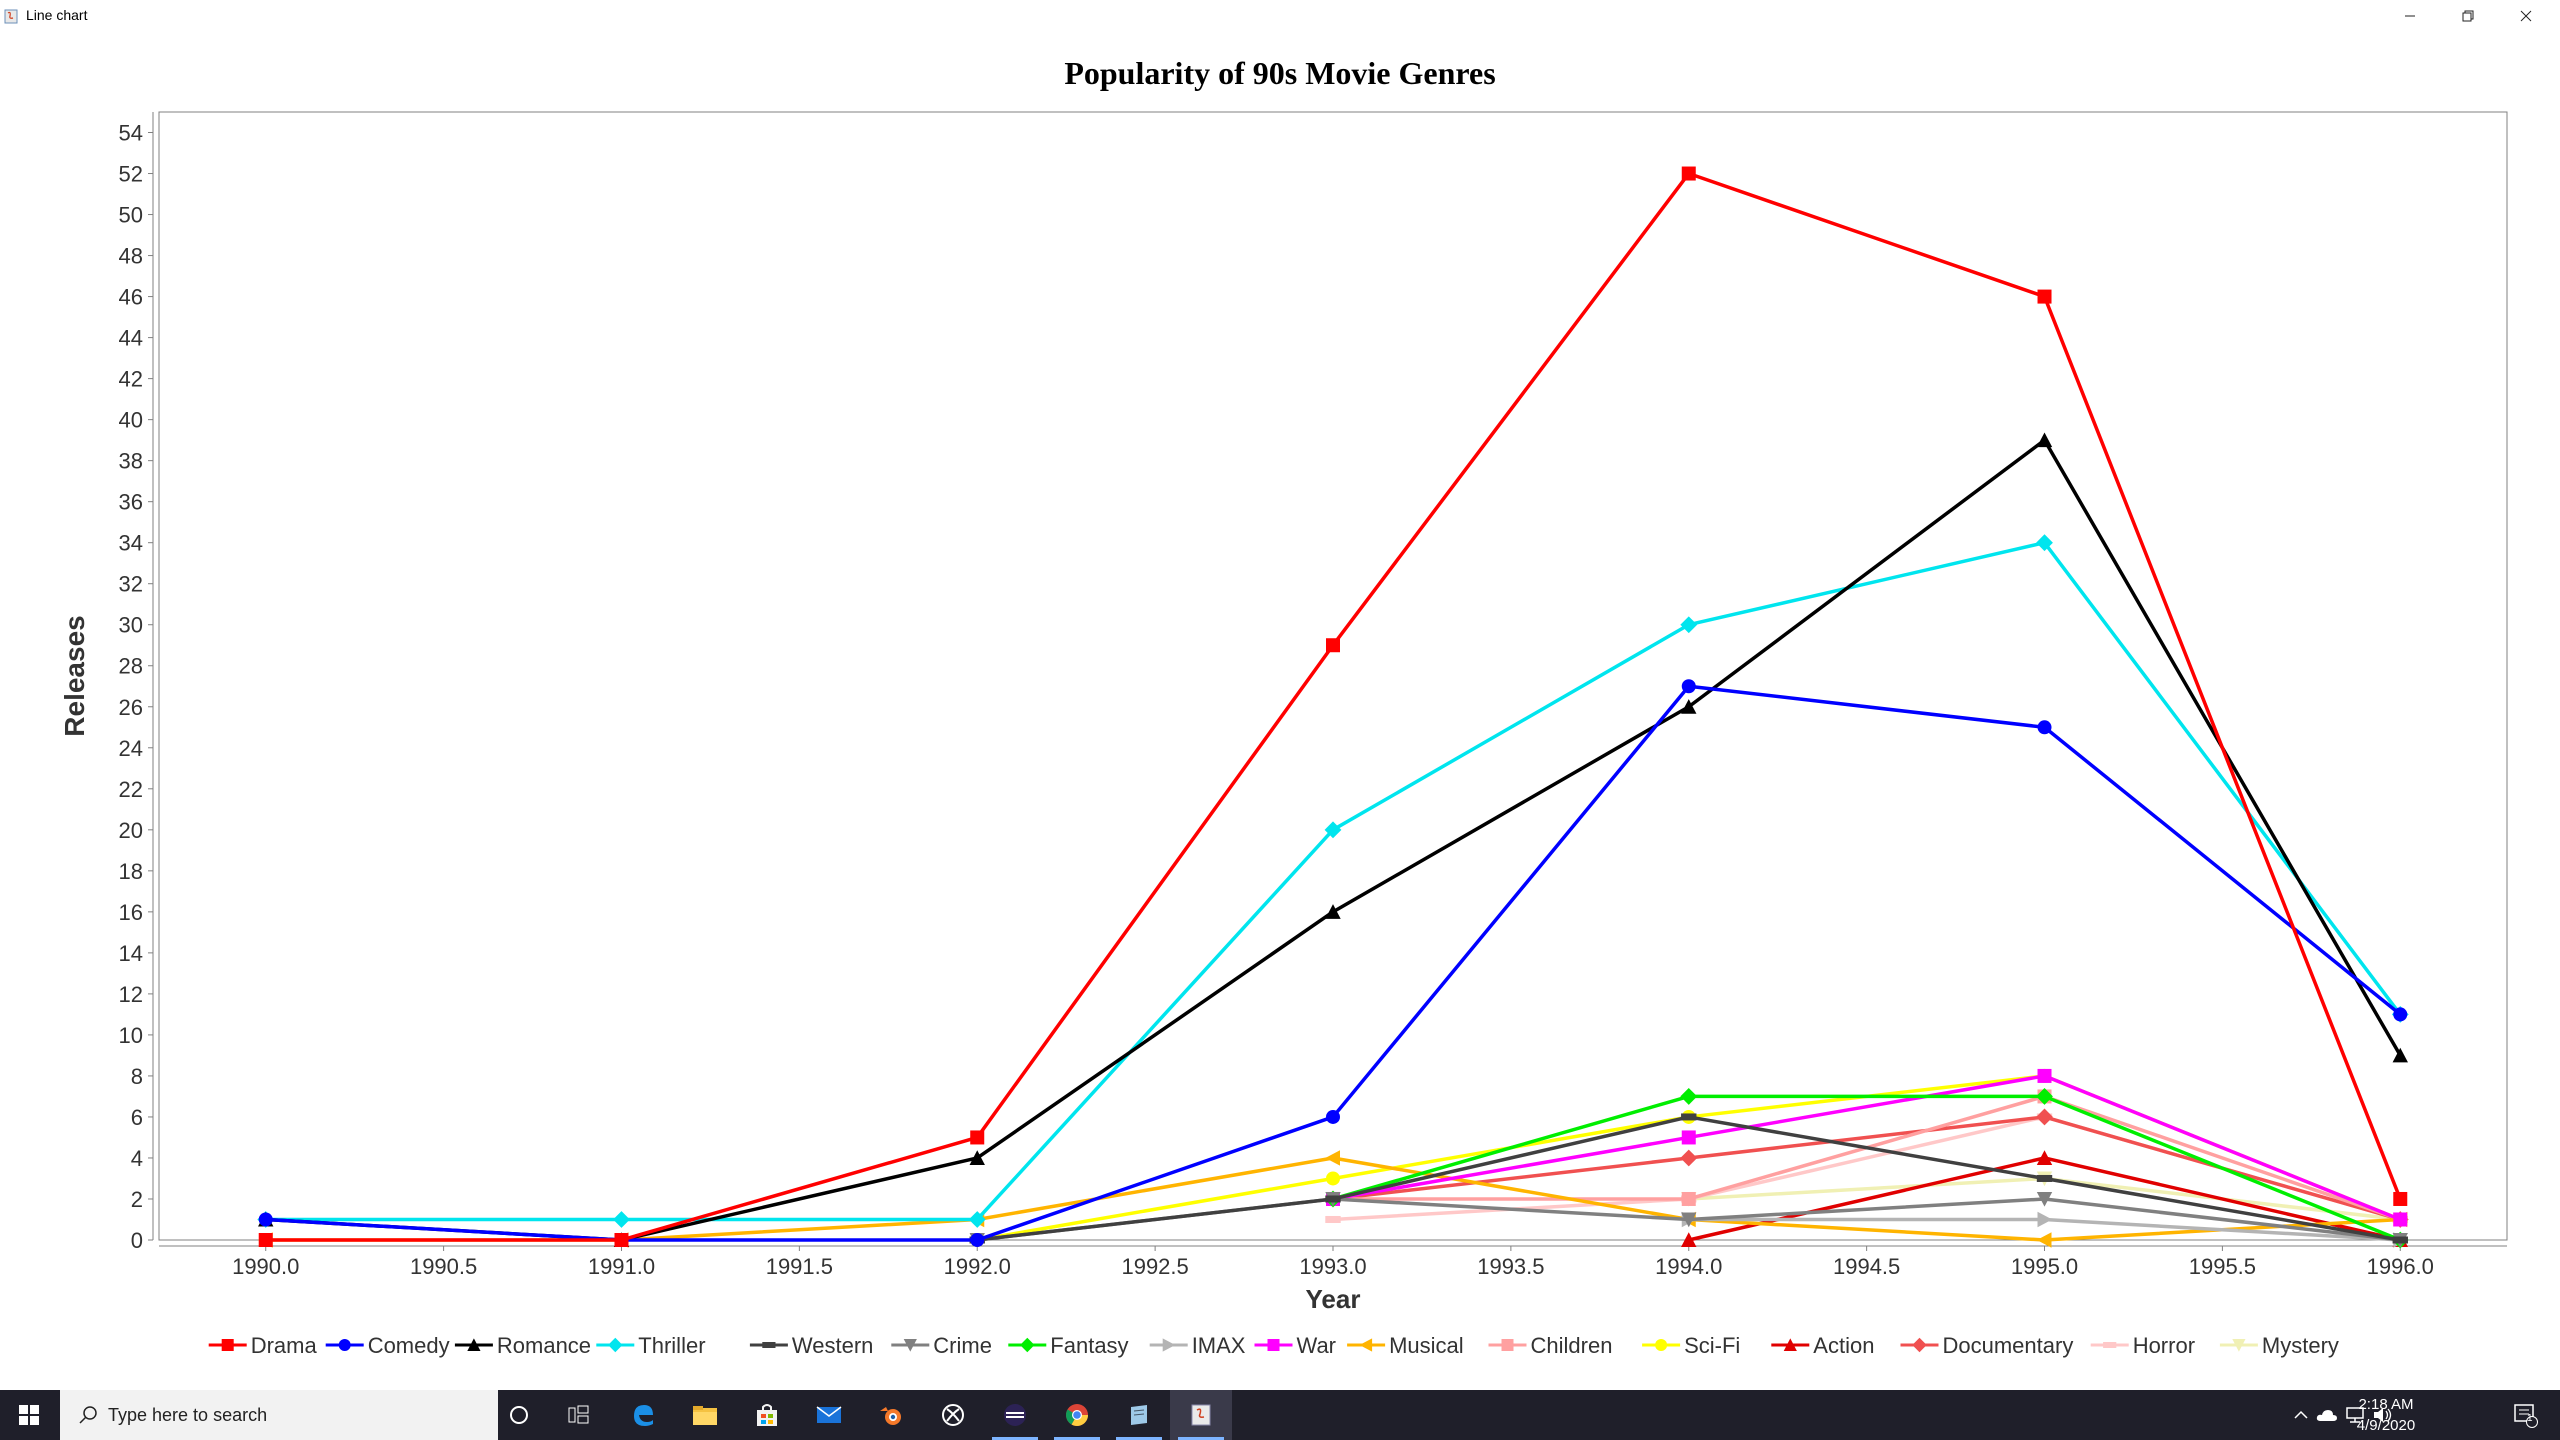 The height and width of the screenshot is (1440, 2560). I want to click on task-view-button, so click(579, 1415).